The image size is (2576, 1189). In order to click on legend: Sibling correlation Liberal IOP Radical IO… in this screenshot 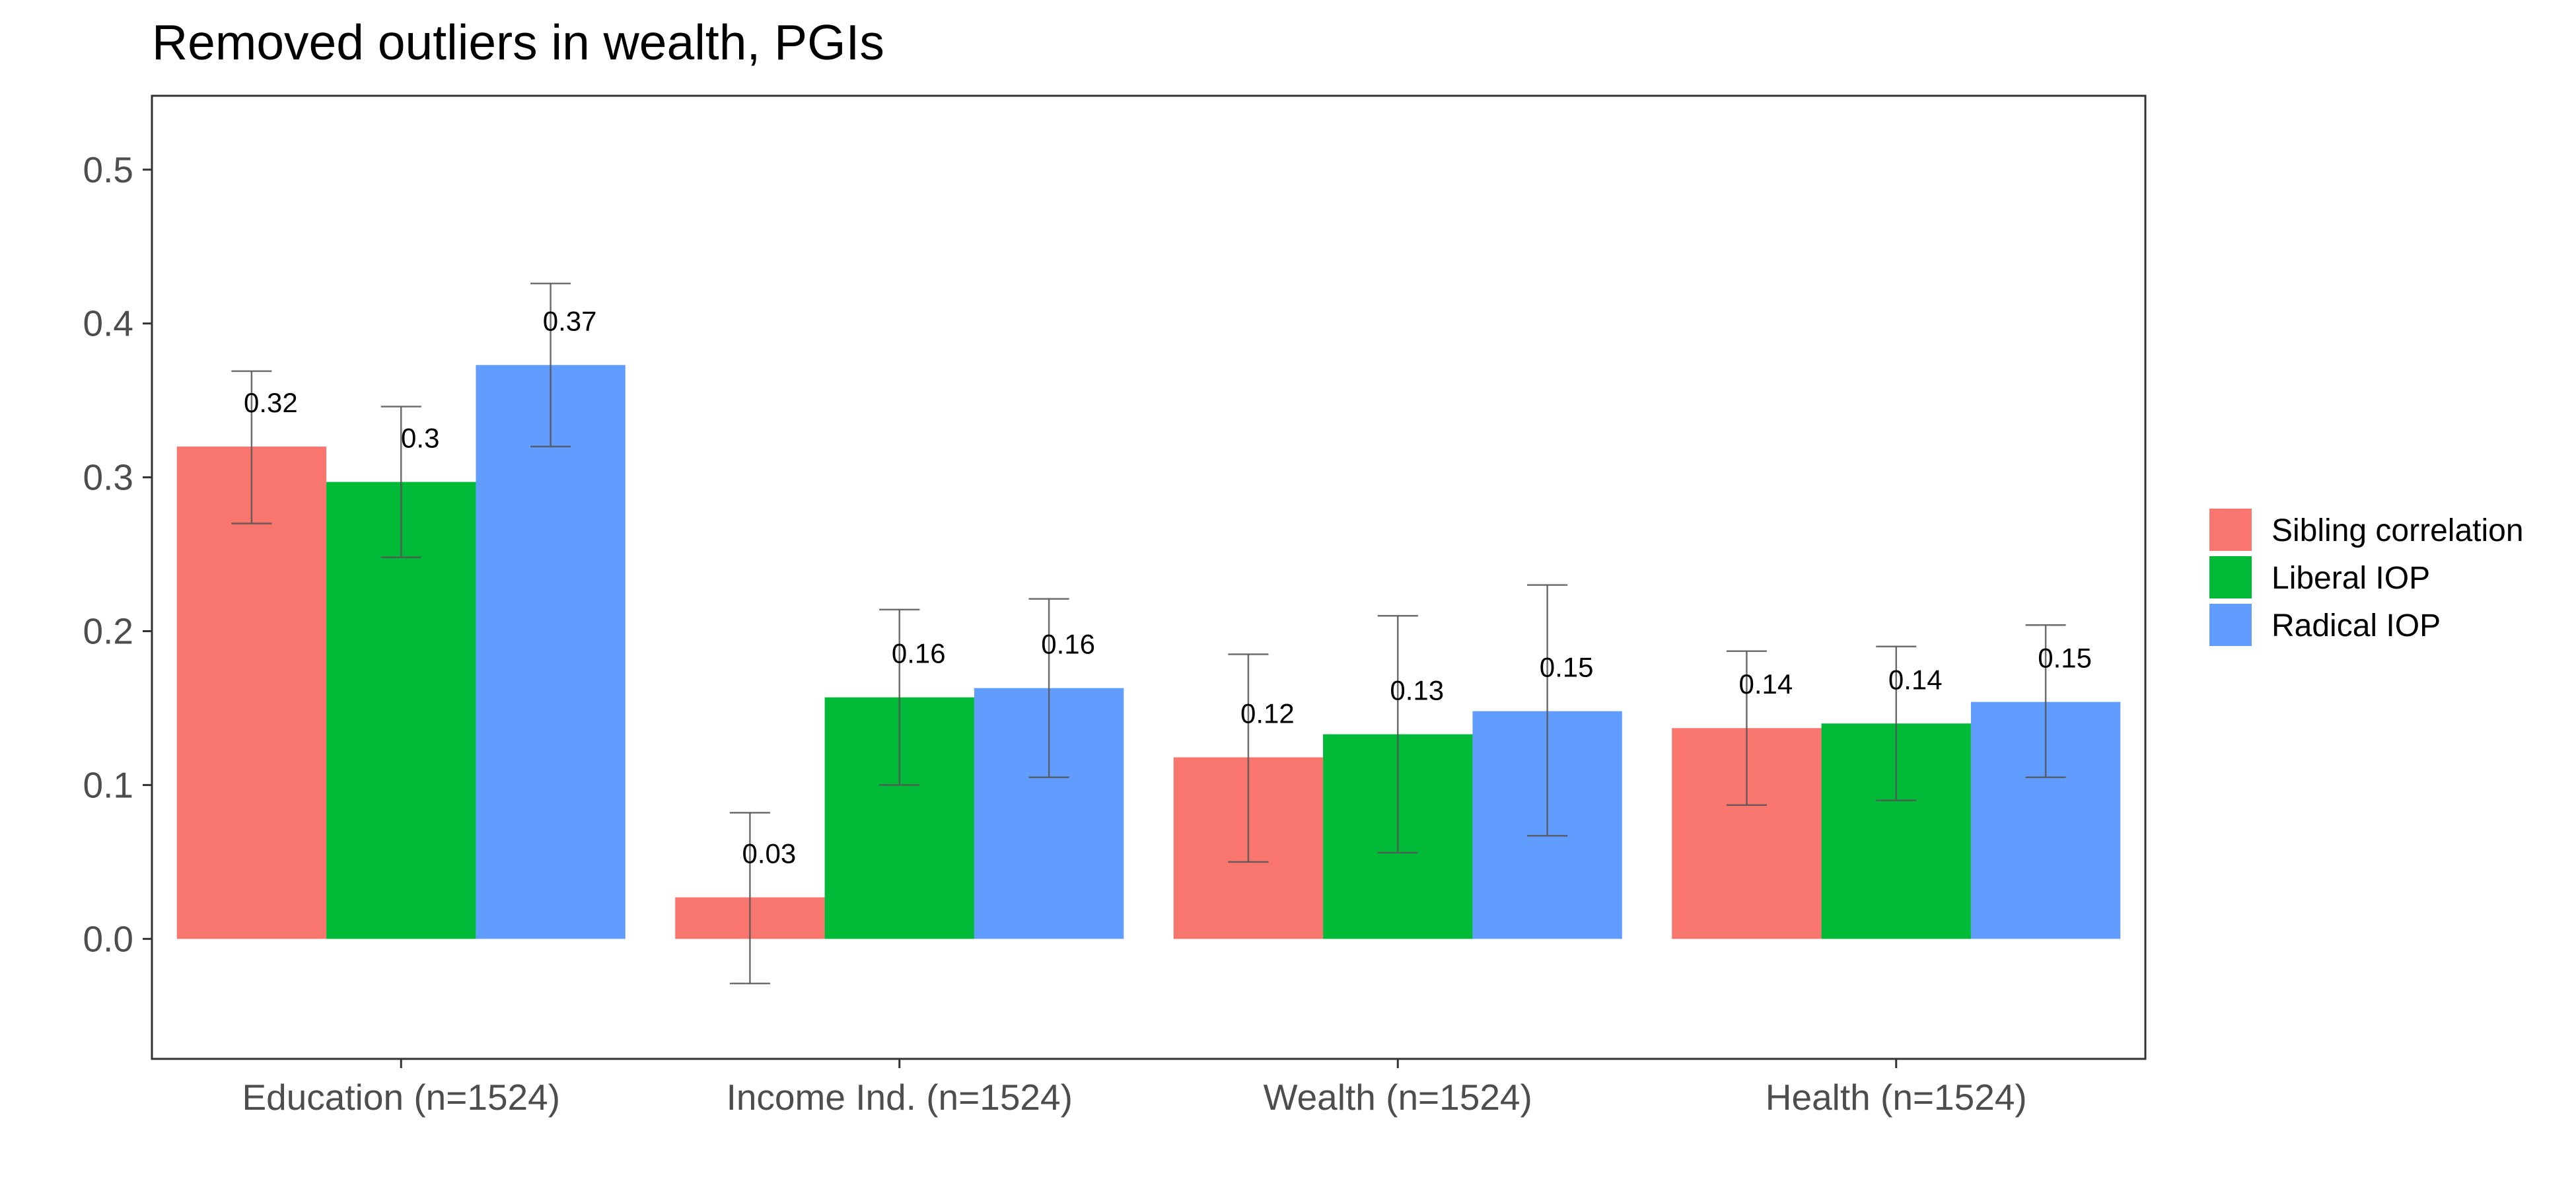, I will do `click(2366, 577)`.